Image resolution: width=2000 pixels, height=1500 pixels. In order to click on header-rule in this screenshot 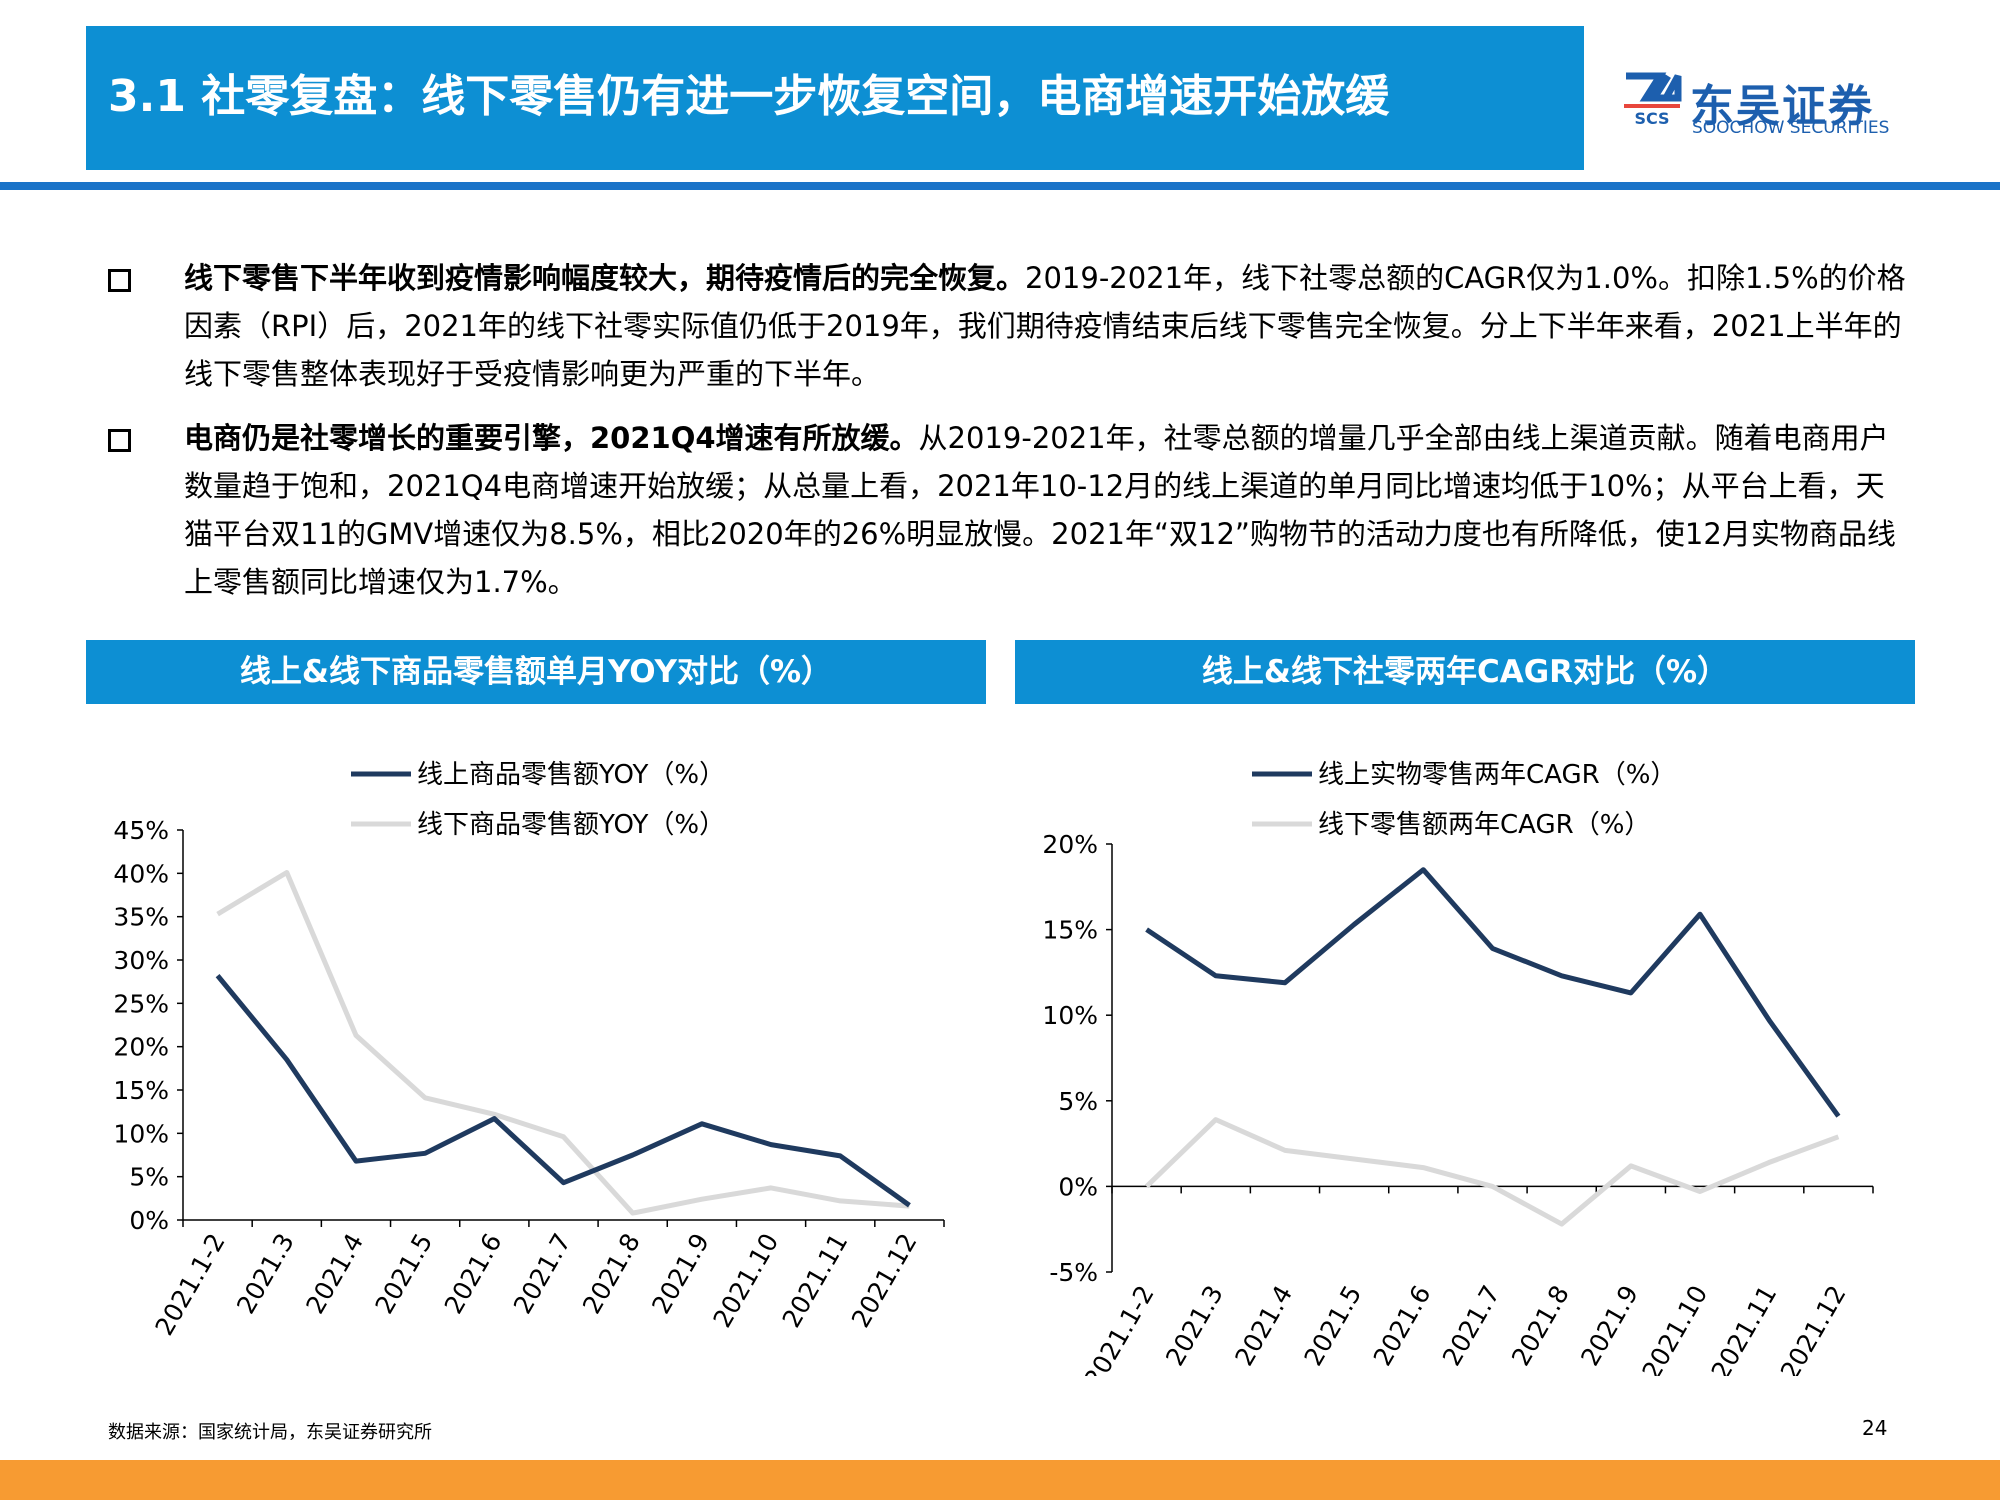, I will do `click(1000, 186)`.